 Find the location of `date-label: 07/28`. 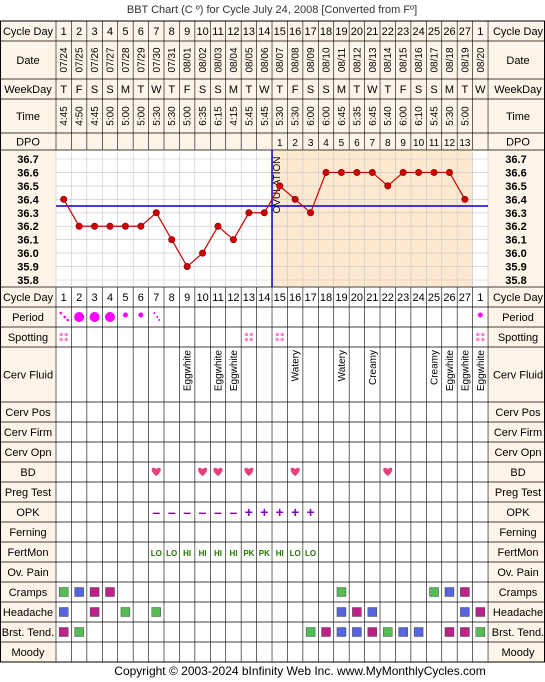

date-label: 07/28 is located at coordinates (126, 59).